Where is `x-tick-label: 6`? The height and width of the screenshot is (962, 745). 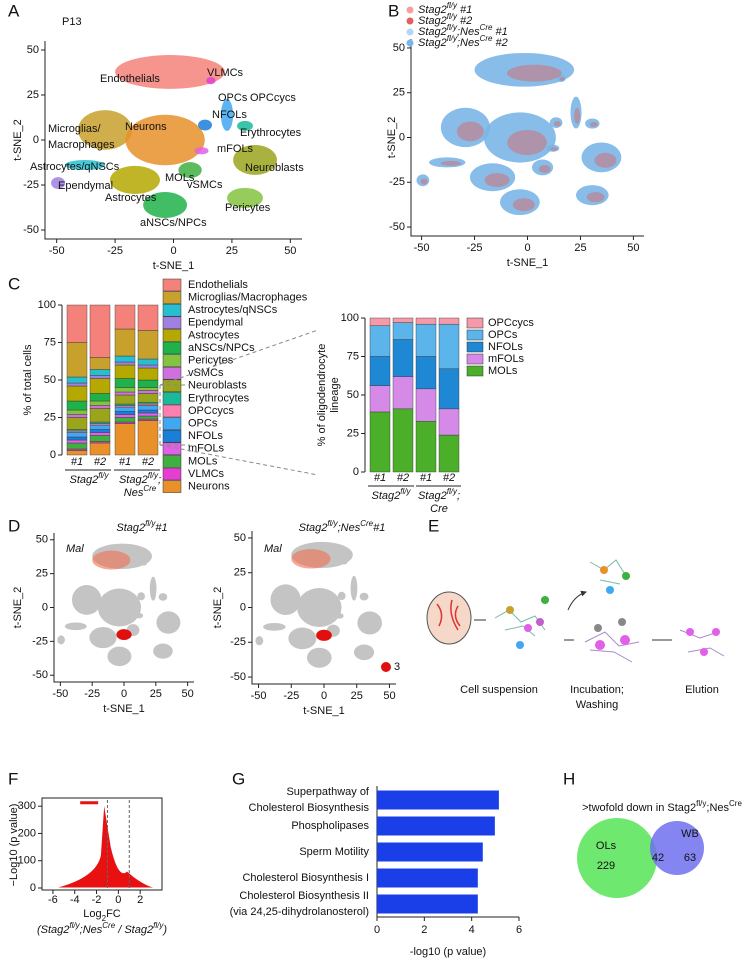 x-tick-label: 6 is located at coordinates (519, 930).